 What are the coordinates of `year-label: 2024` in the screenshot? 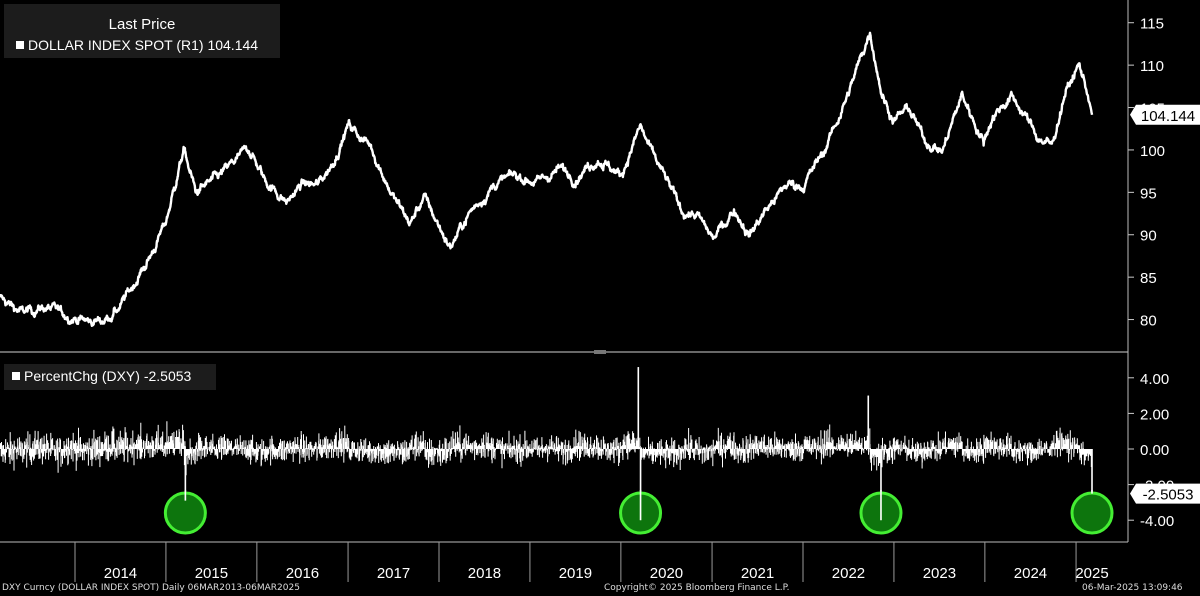 It's located at (1030, 573).